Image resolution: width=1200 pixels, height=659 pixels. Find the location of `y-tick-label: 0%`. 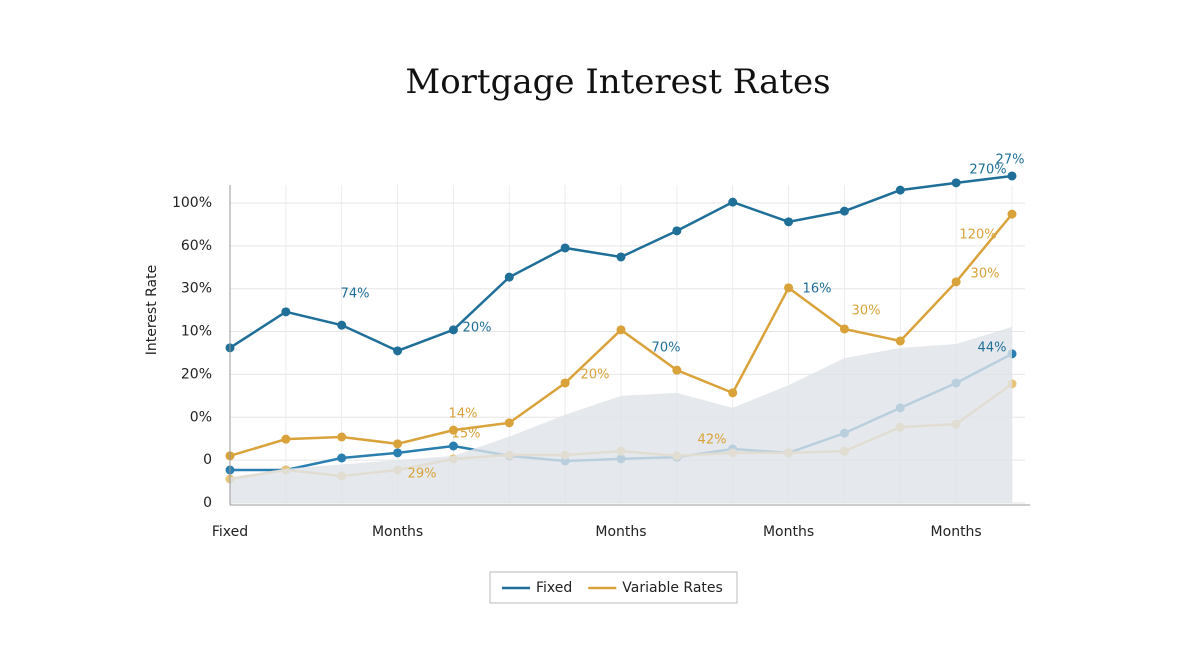

y-tick-label: 0% is located at coordinates (201, 417).